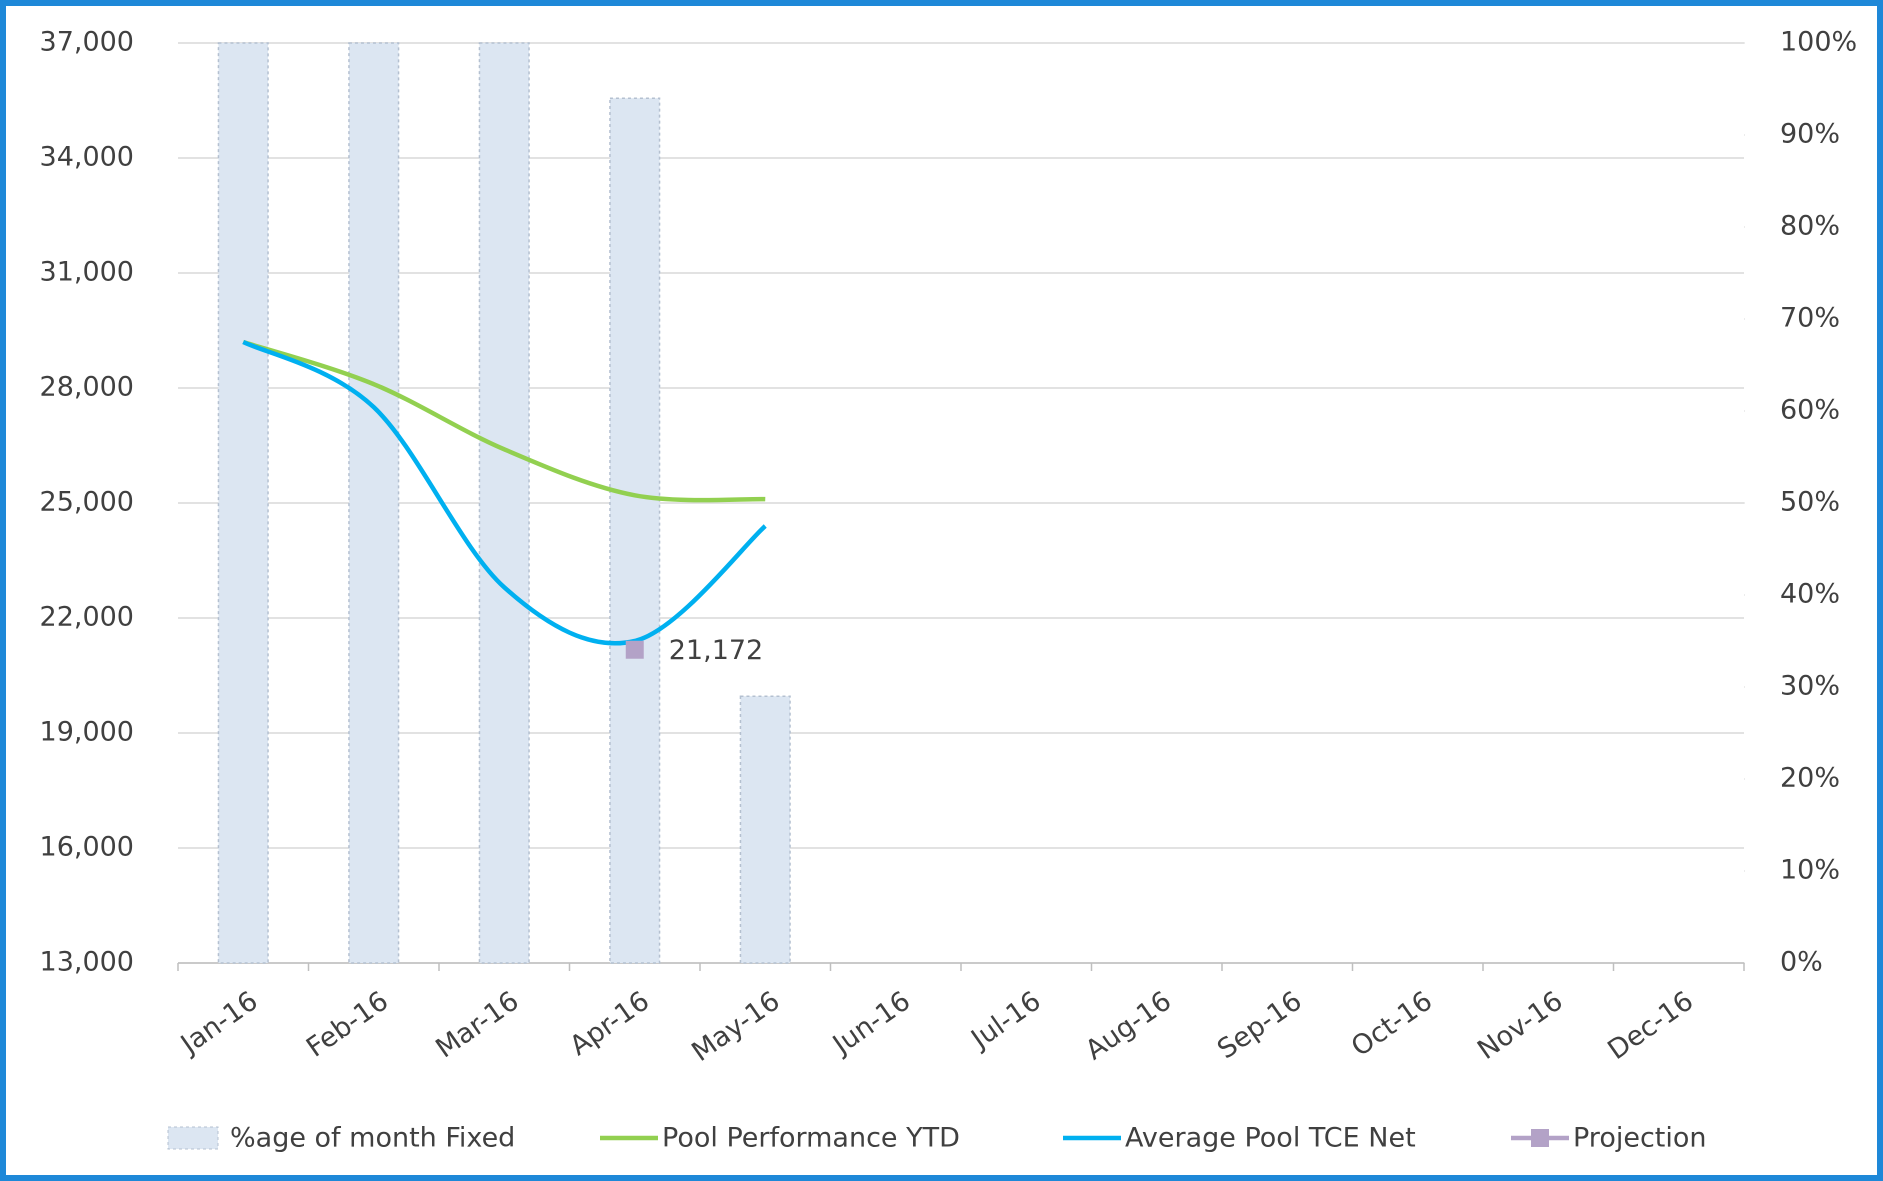 Image resolution: width=1883 pixels, height=1181 pixels. I want to click on y2-tick-label: 80%, so click(1810, 226).